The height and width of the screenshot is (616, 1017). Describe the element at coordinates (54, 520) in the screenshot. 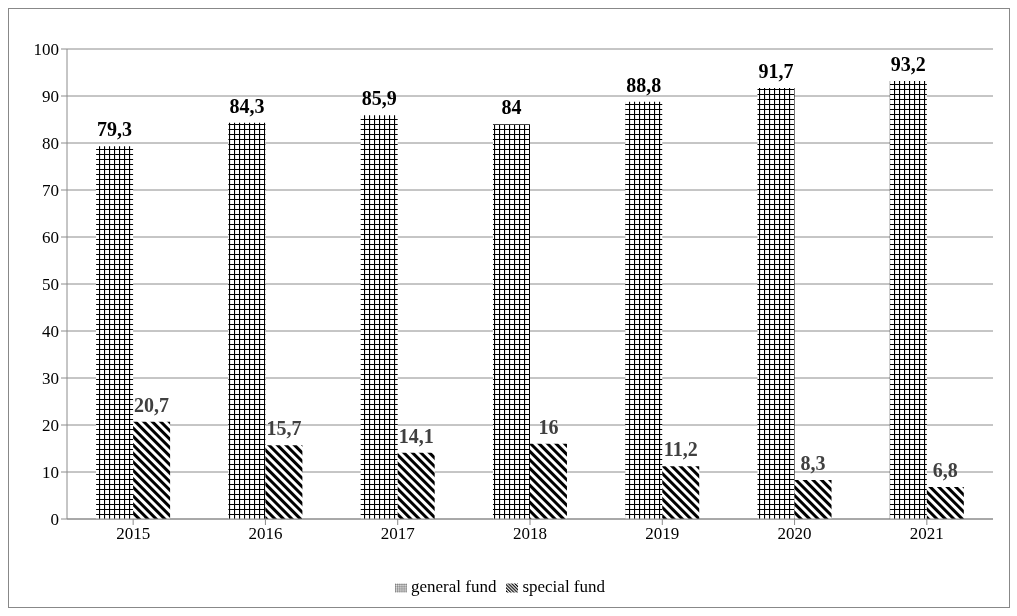

I see `y-tick-label: 0` at that location.